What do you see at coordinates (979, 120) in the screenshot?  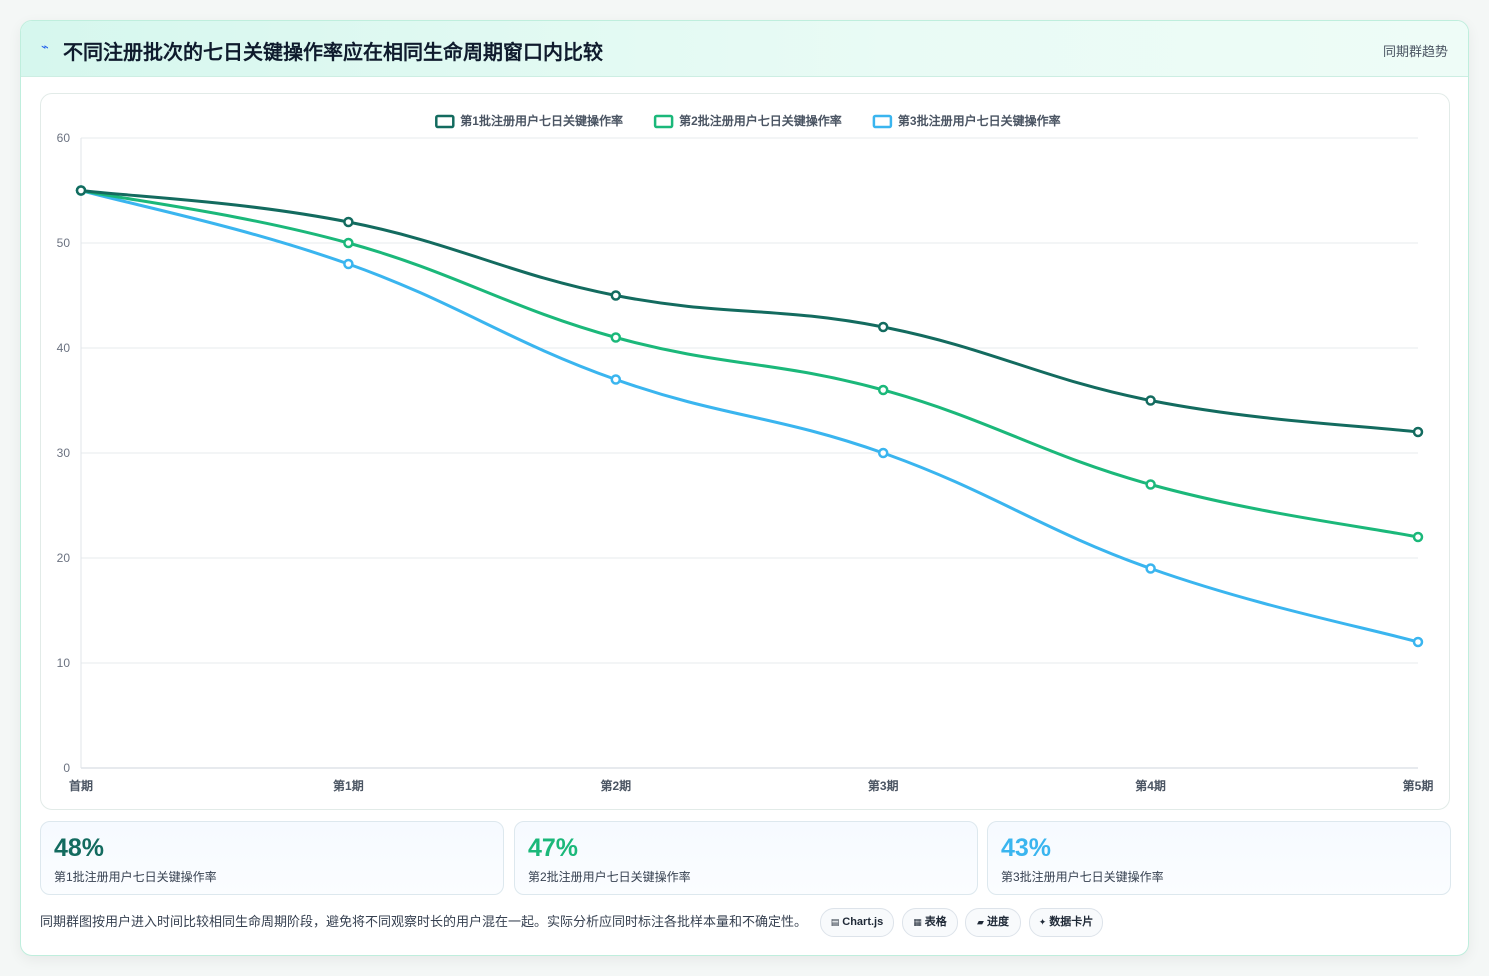 I see `legend-label-3: 第3批注册用户七日关键操作率` at bounding box center [979, 120].